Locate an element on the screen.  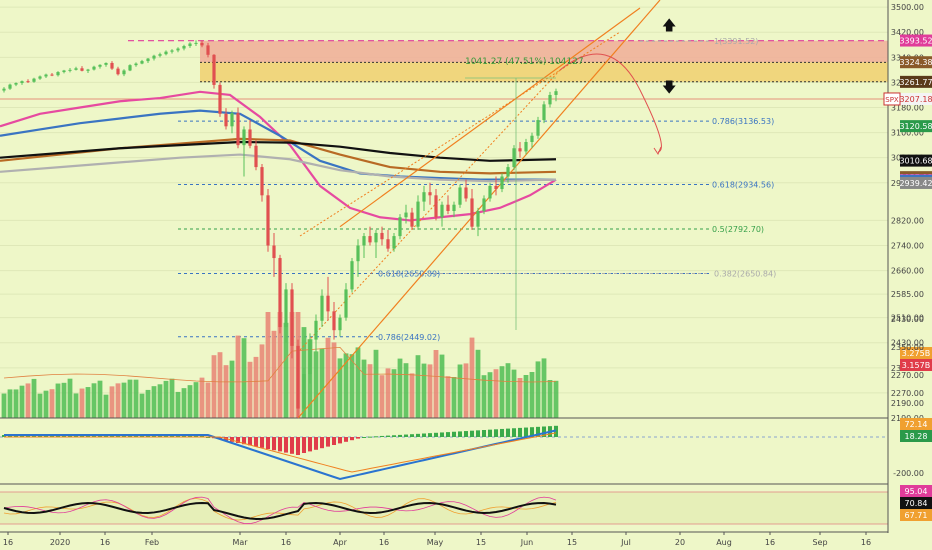
price-tick-label: 3100.00 is located at coordinates (907, 133).